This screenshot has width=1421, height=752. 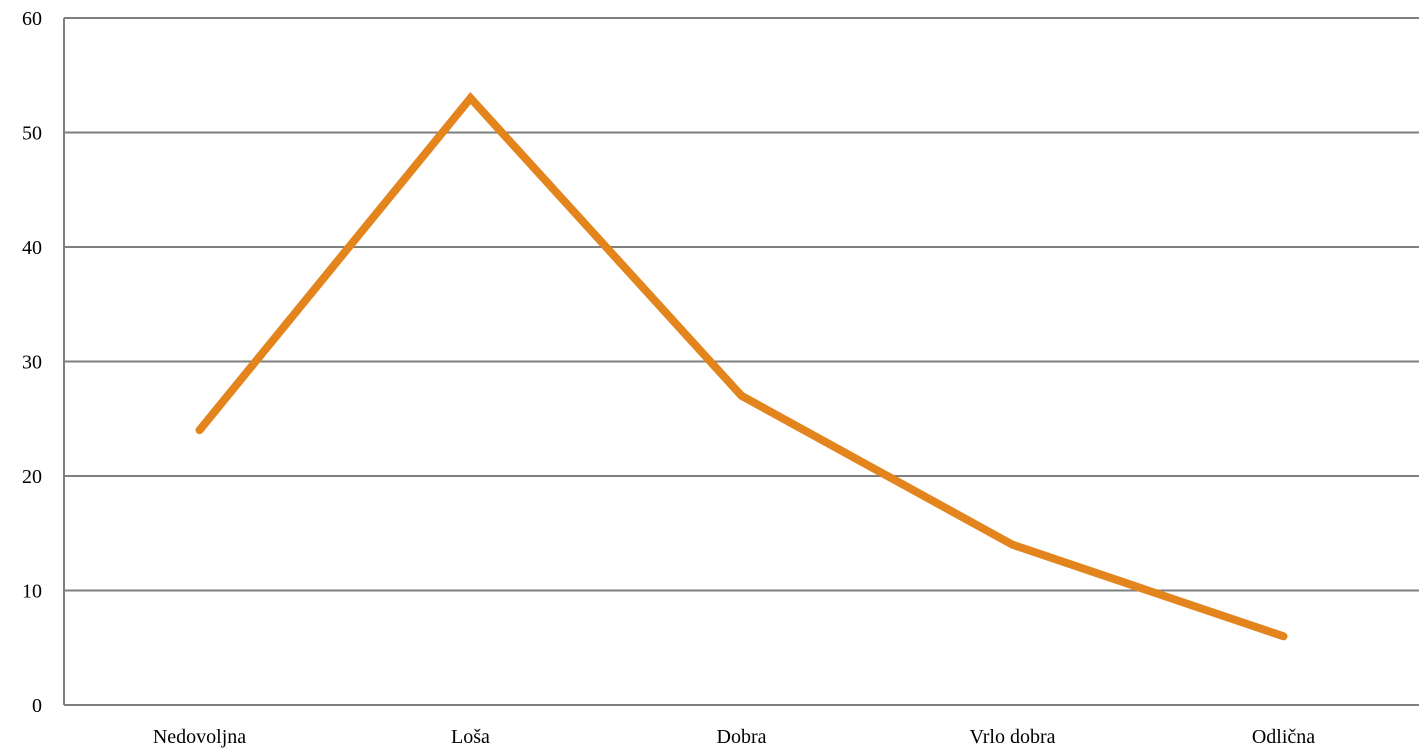 What do you see at coordinates (742, 737) in the screenshot?
I see `x-tick-label: Dobra` at bounding box center [742, 737].